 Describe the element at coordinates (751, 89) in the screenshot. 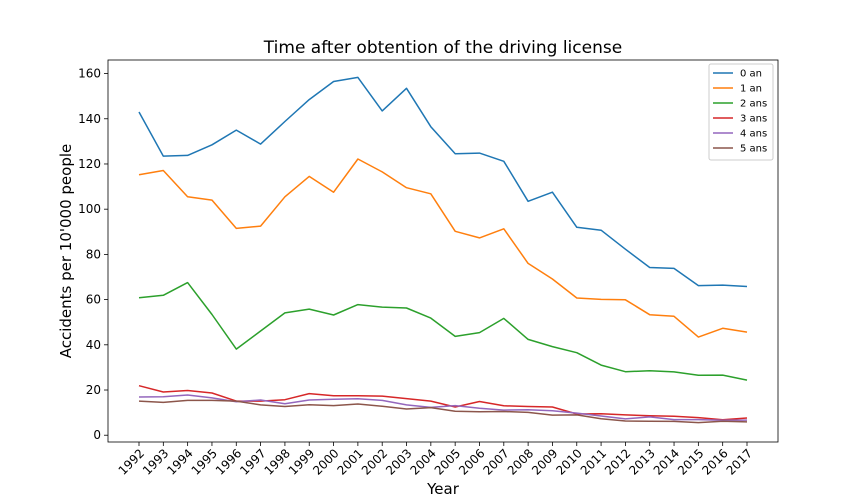

I see `legend-label: 1 an` at that location.